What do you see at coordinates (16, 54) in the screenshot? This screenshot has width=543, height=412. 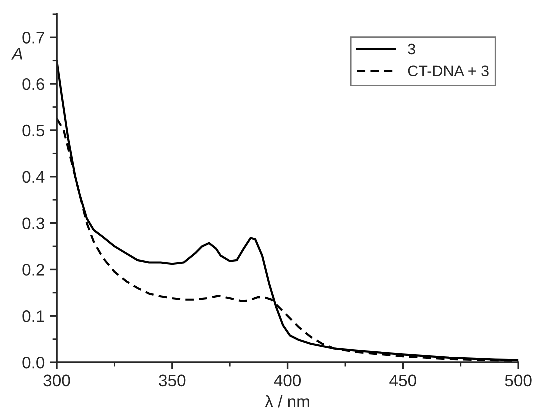 I see `y-axis-title: A` at bounding box center [16, 54].